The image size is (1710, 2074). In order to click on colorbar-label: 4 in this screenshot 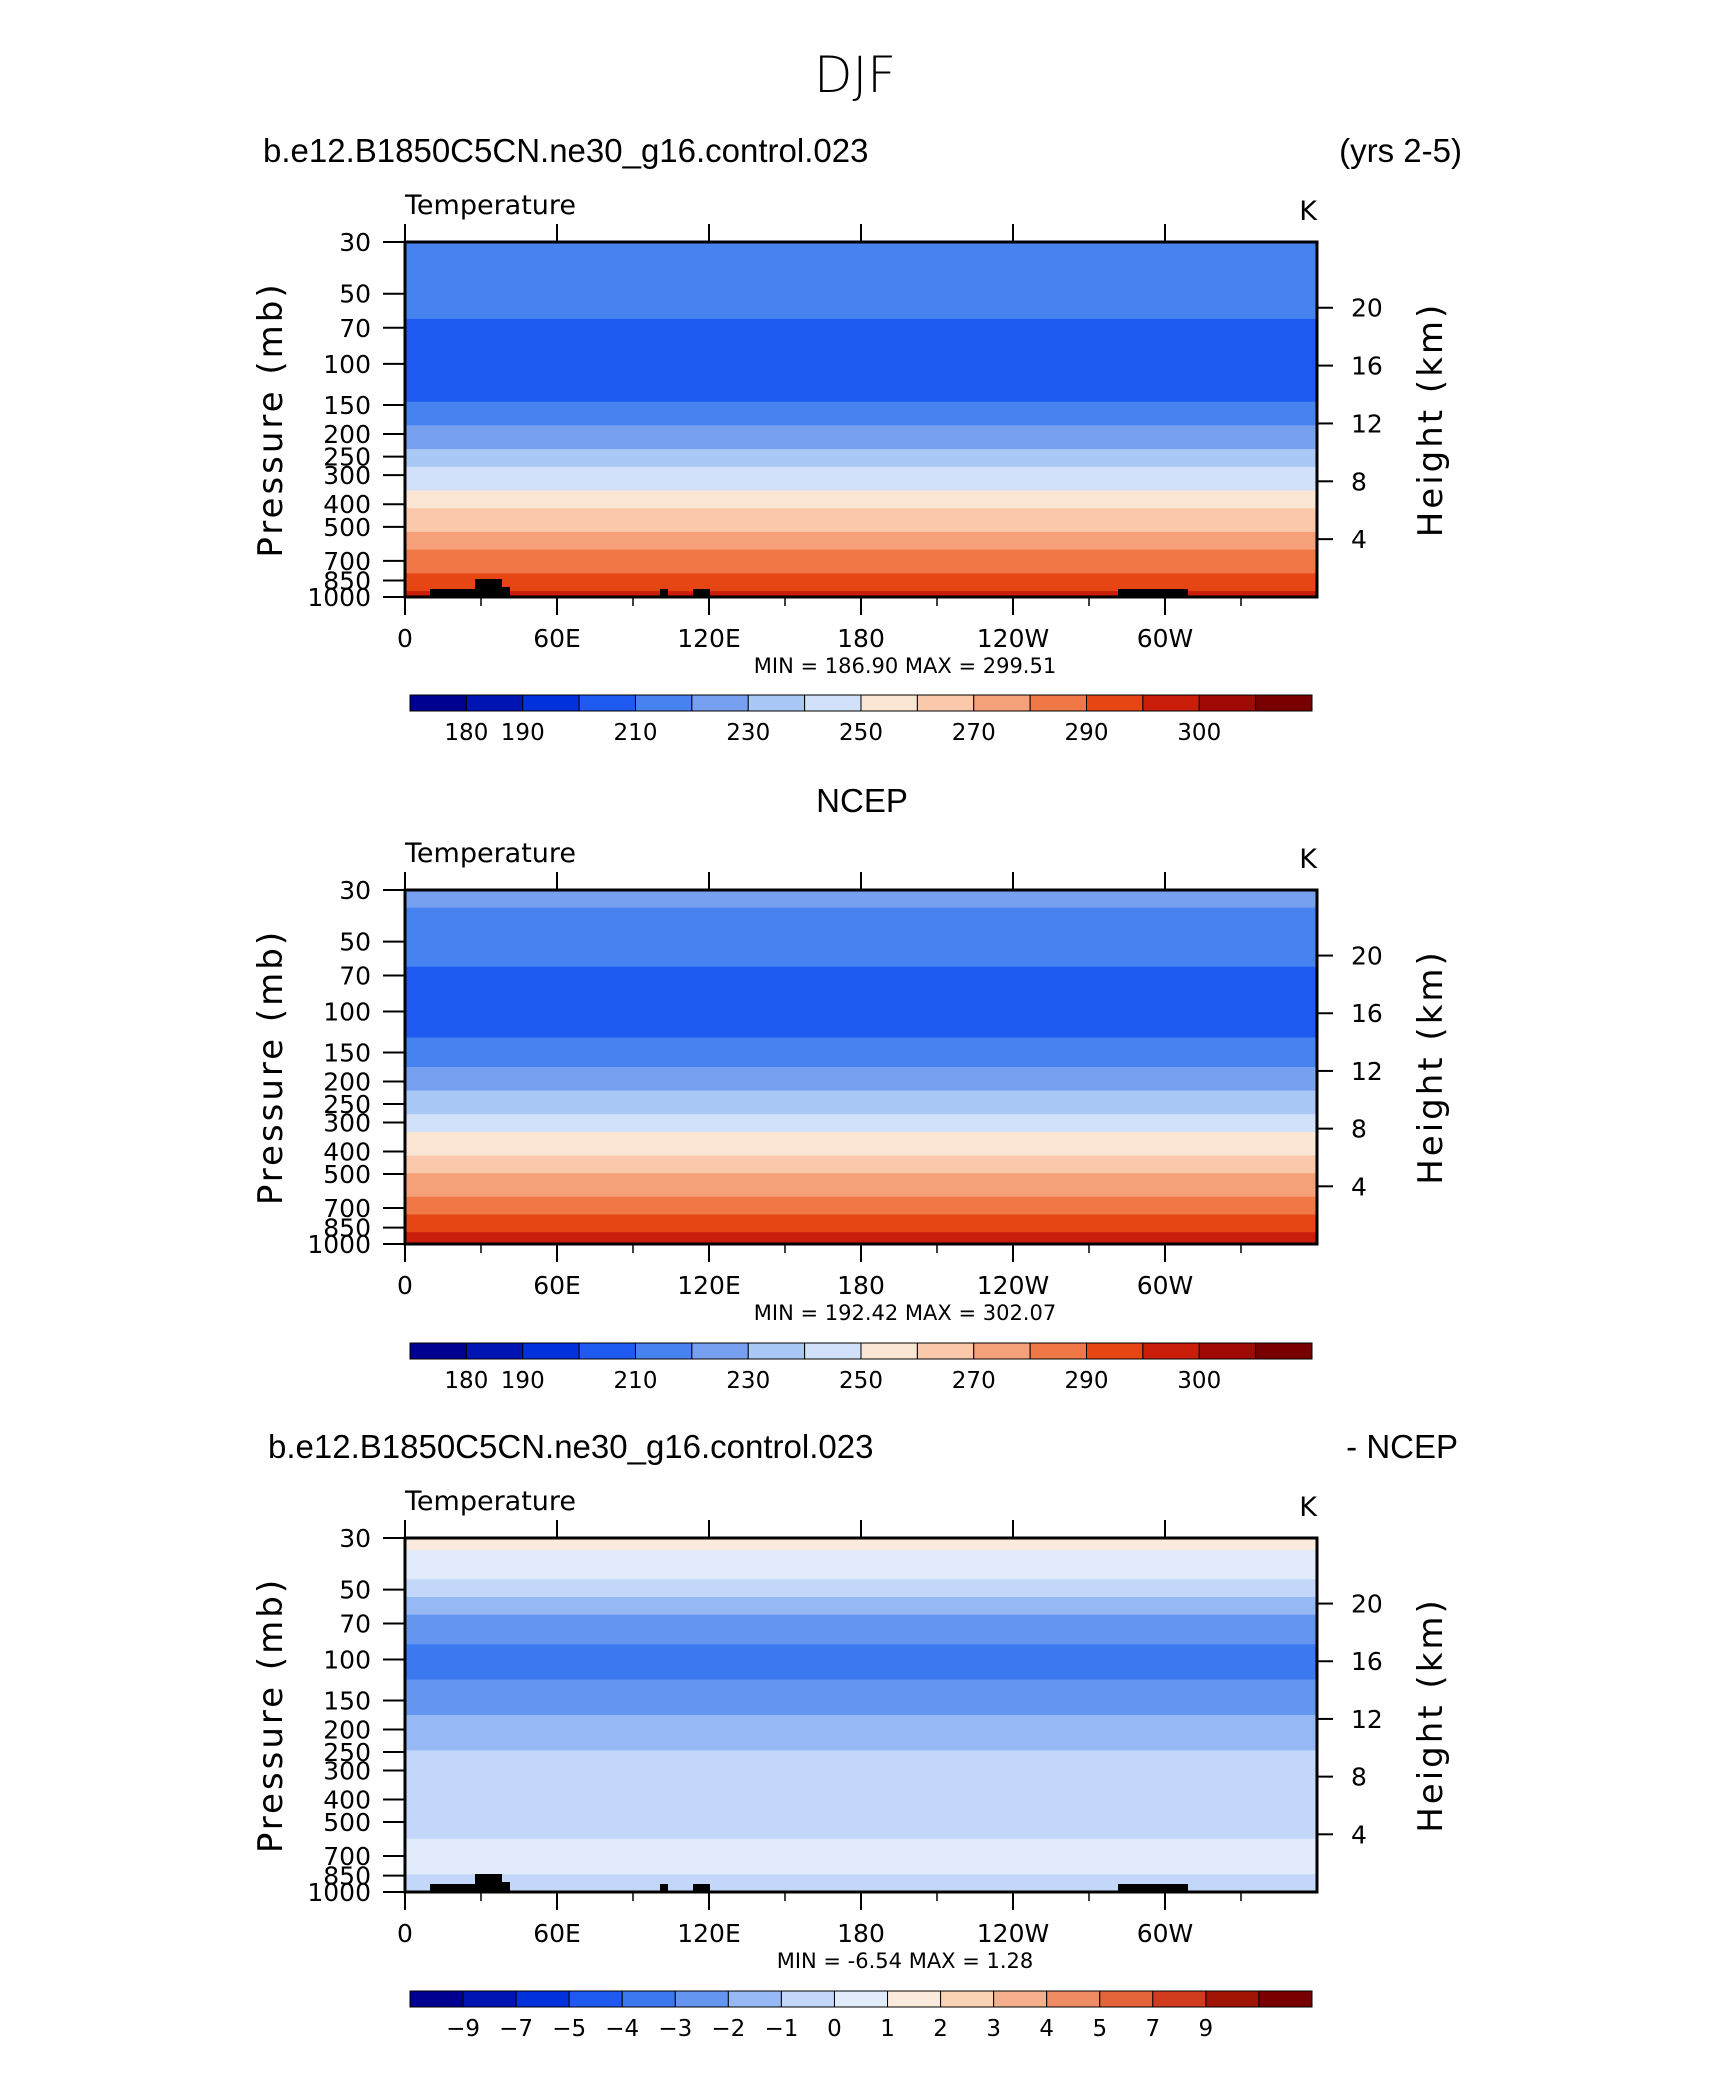, I will do `click(1046, 2029)`.